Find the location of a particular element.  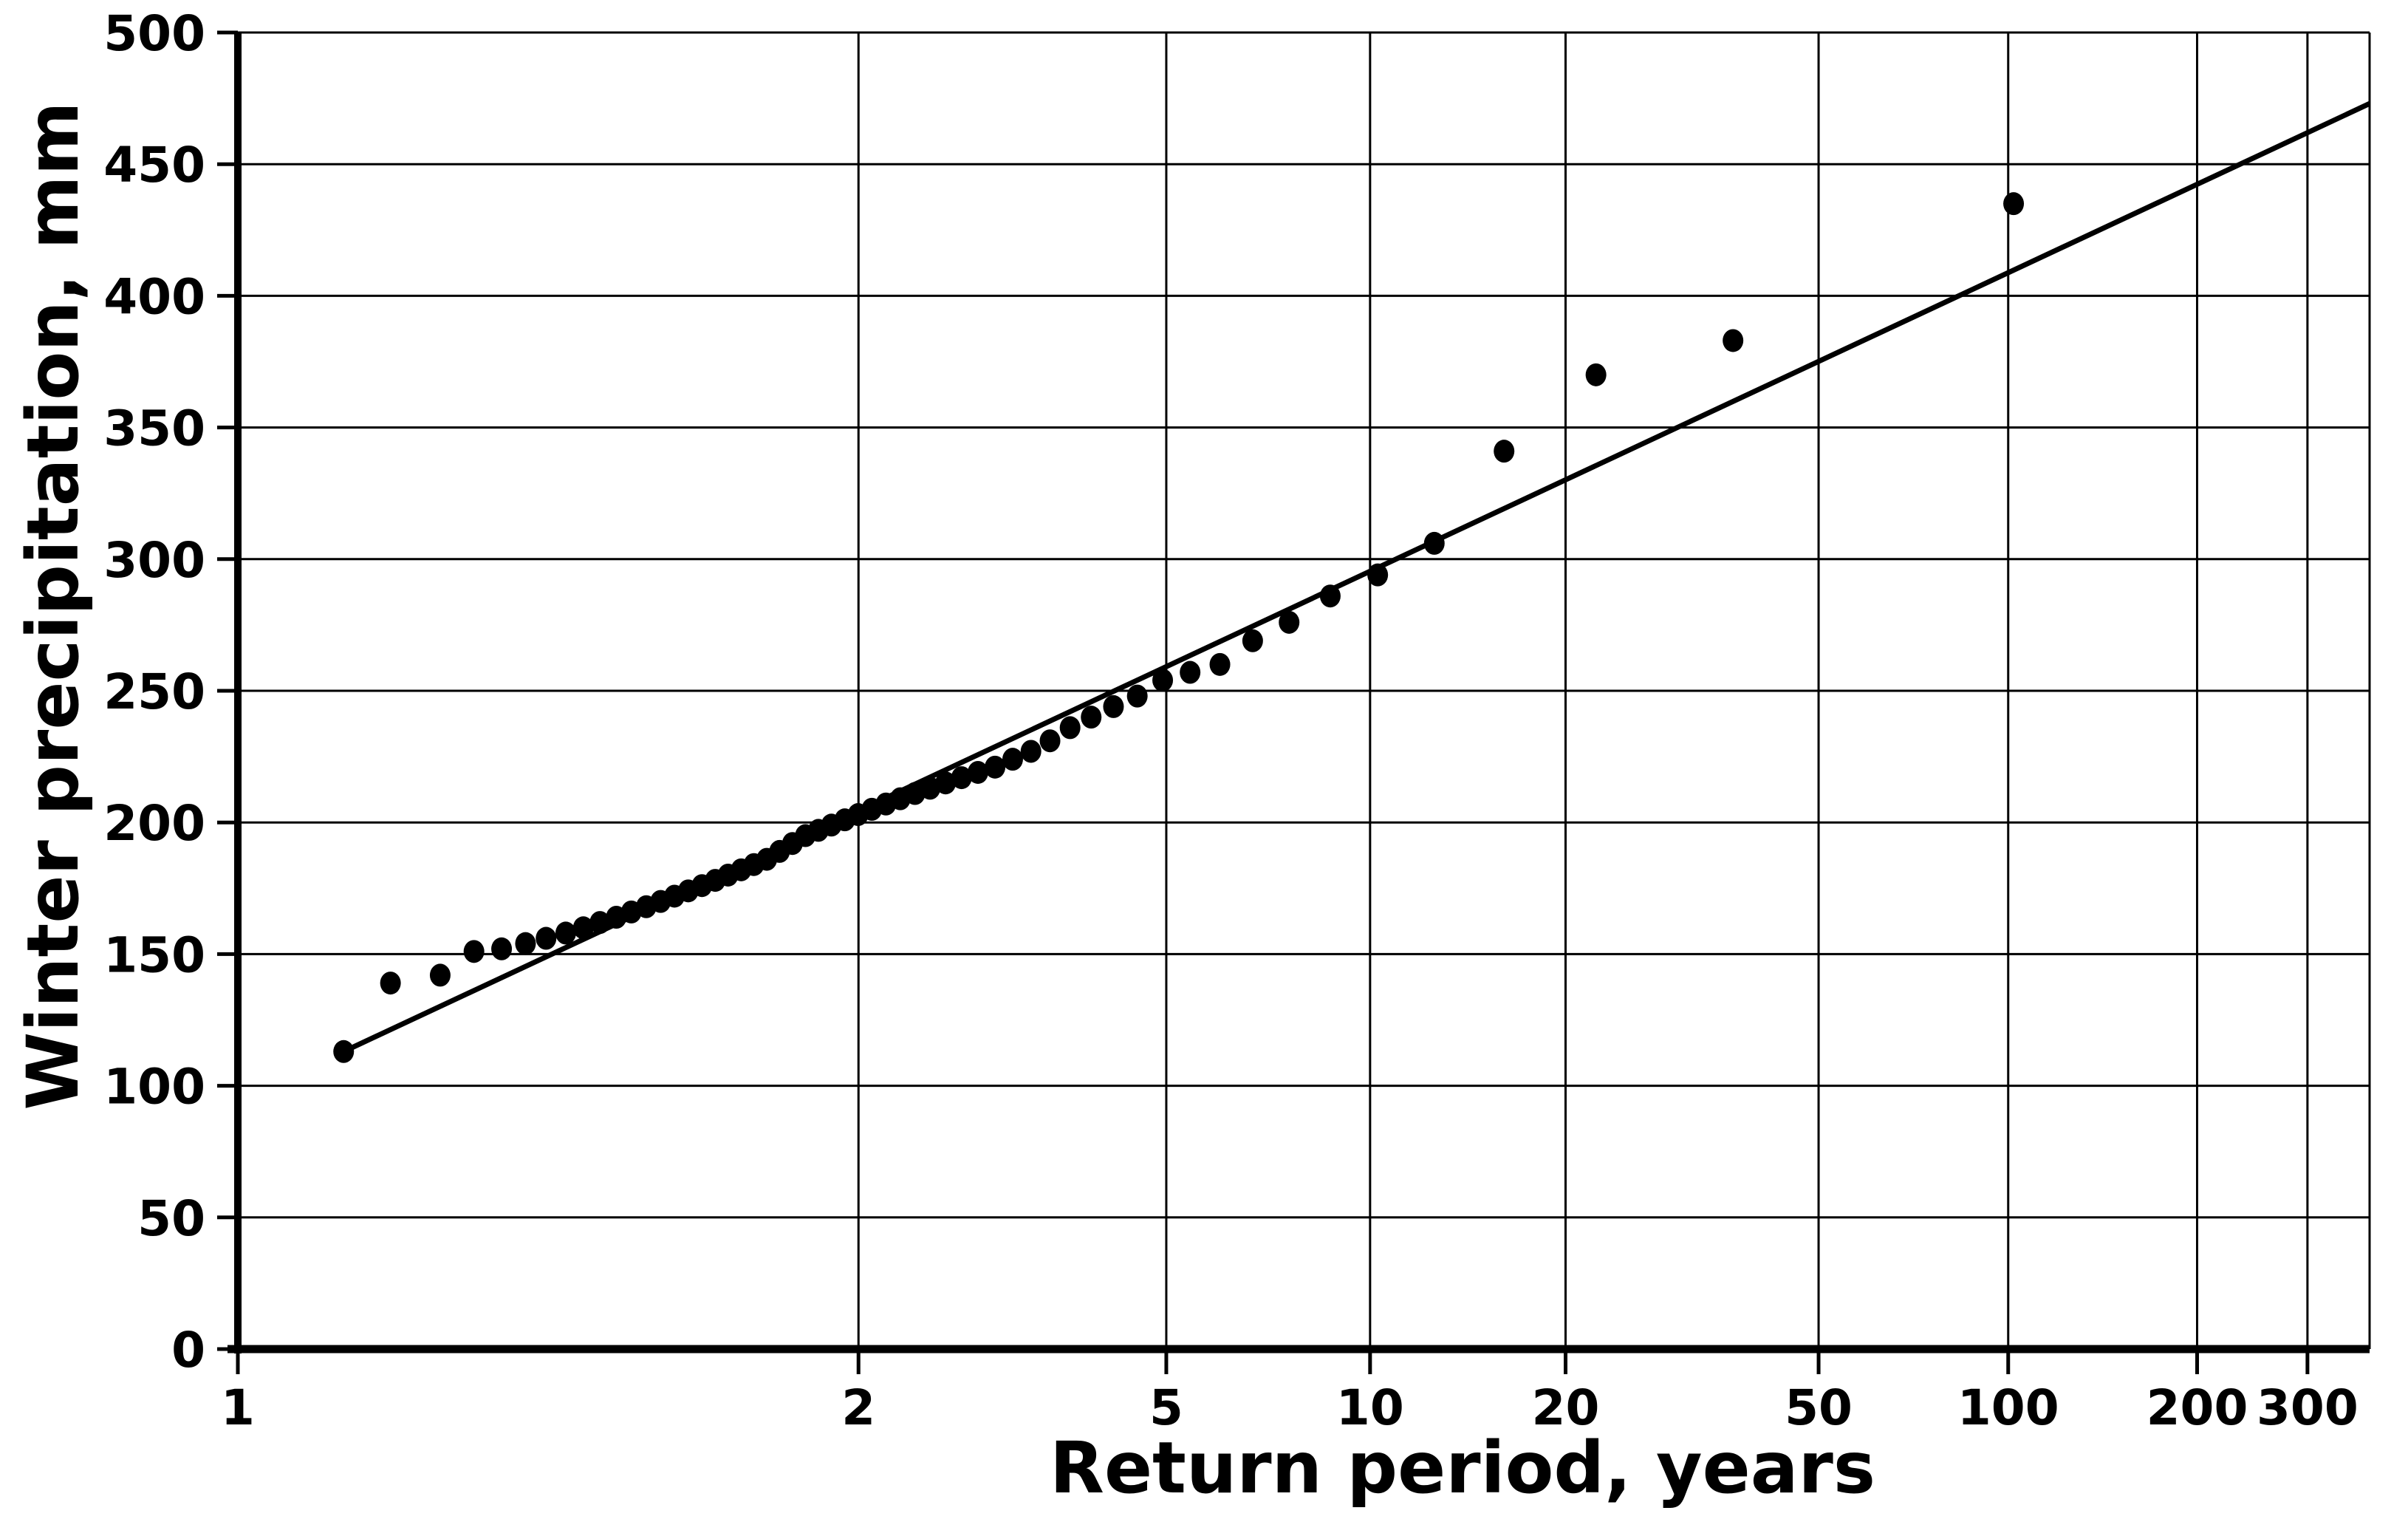

y-tick-label: 50 is located at coordinates (171, 1218).